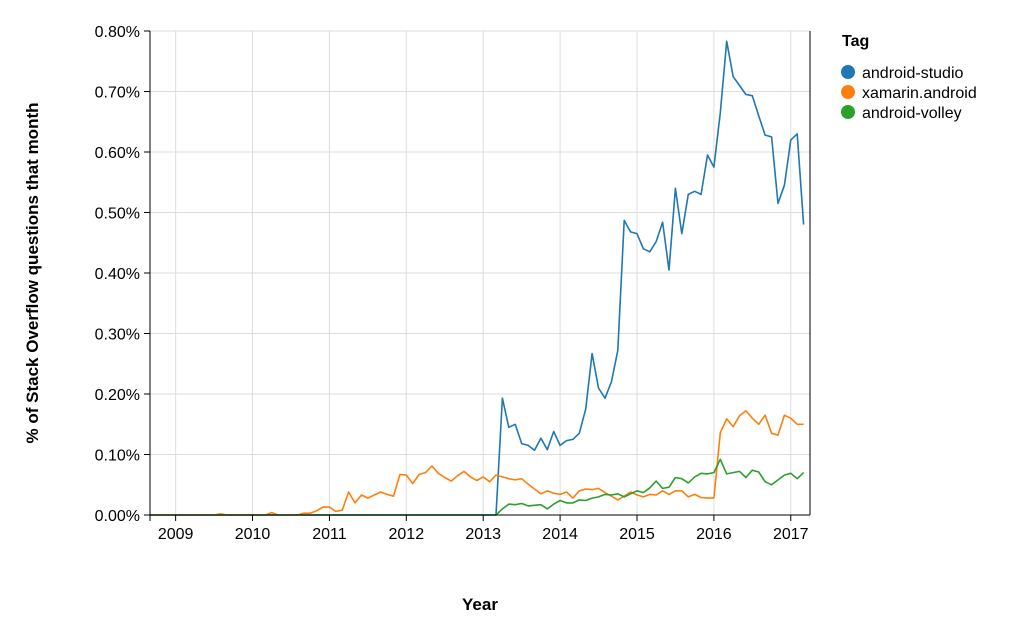 This screenshot has height=639, width=1024. Describe the element at coordinates (117, 395) in the screenshot. I see `y-tick-label: 0.20%` at that location.